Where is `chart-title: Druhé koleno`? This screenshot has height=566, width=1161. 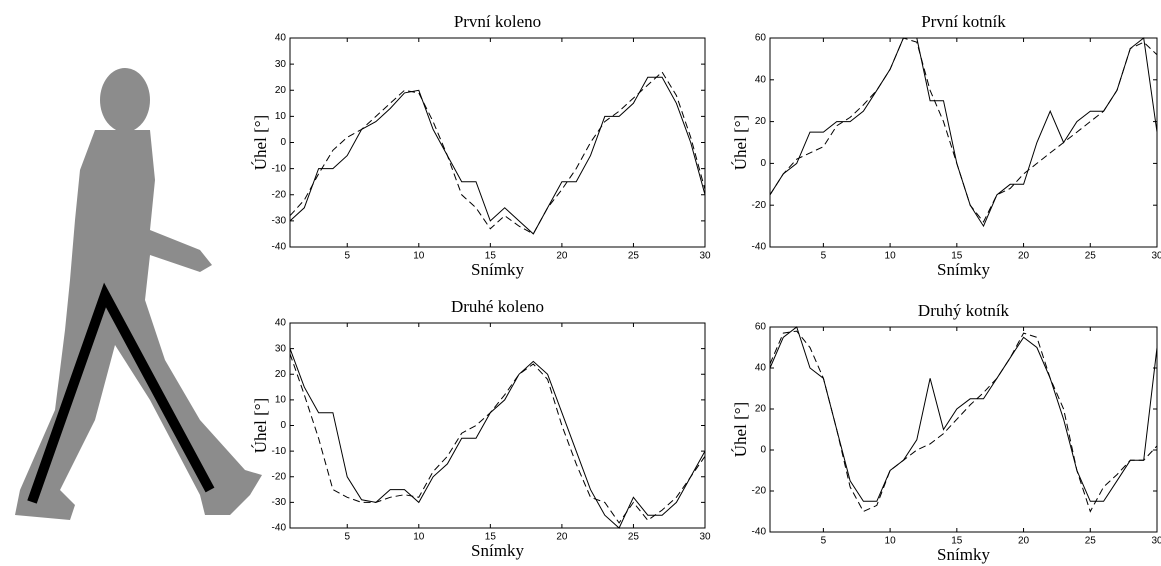 chart-title: Druhé koleno is located at coordinates (497, 306).